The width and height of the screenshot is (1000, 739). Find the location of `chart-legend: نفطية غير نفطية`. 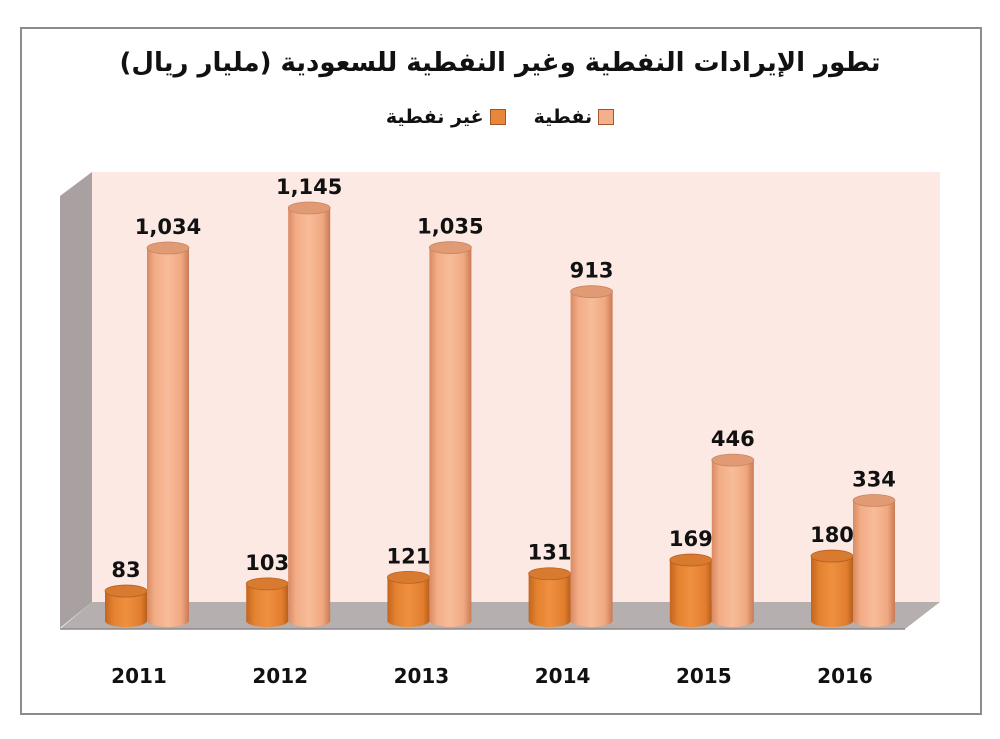

chart-legend: نفطية غير نفطية is located at coordinates (500, 117).